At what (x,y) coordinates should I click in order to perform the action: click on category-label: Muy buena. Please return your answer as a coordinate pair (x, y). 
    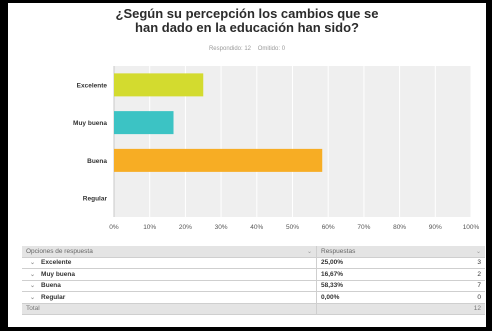
    Looking at the image, I should click on (90, 123).